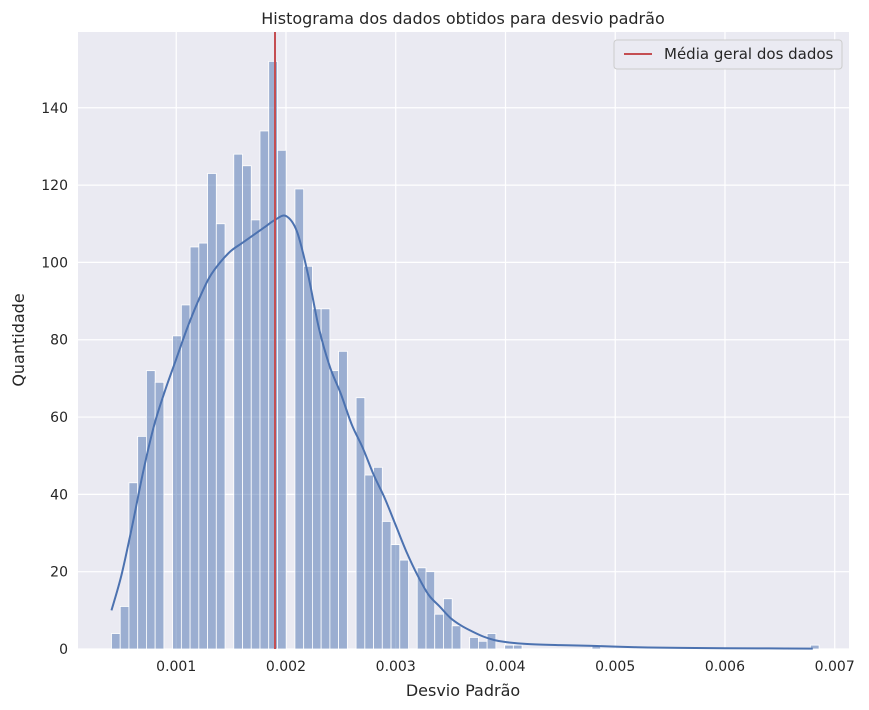  Describe the element at coordinates (54, 263) in the screenshot. I see `y-tick-label: 100` at that location.